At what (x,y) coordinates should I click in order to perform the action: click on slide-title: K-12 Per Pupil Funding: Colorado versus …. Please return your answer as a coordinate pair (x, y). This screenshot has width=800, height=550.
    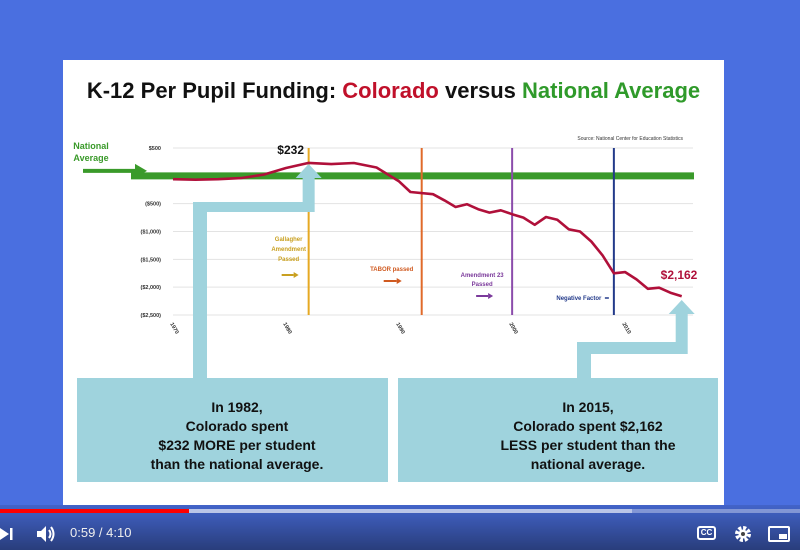
    Looking at the image, I should click on (393, 91).